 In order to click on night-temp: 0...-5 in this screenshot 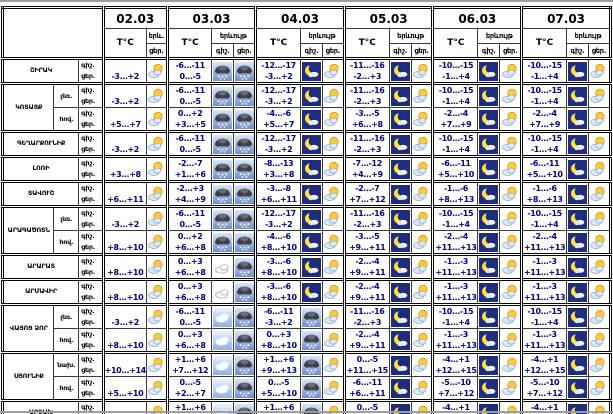, I will do `click(367, 360)`.